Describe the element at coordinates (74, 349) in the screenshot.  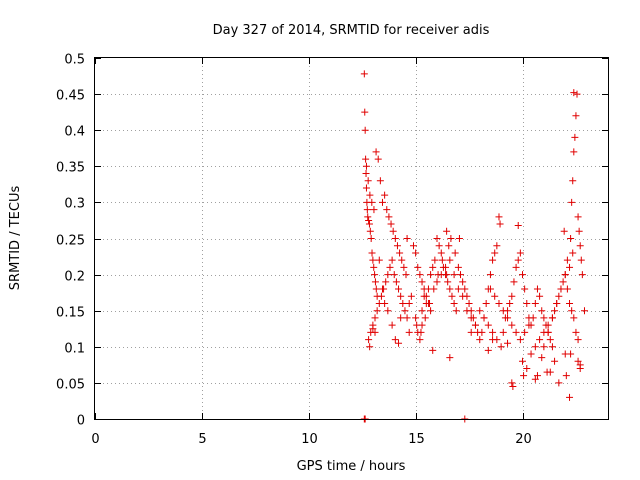
I see `y-tick-label: 0.1` at that location.